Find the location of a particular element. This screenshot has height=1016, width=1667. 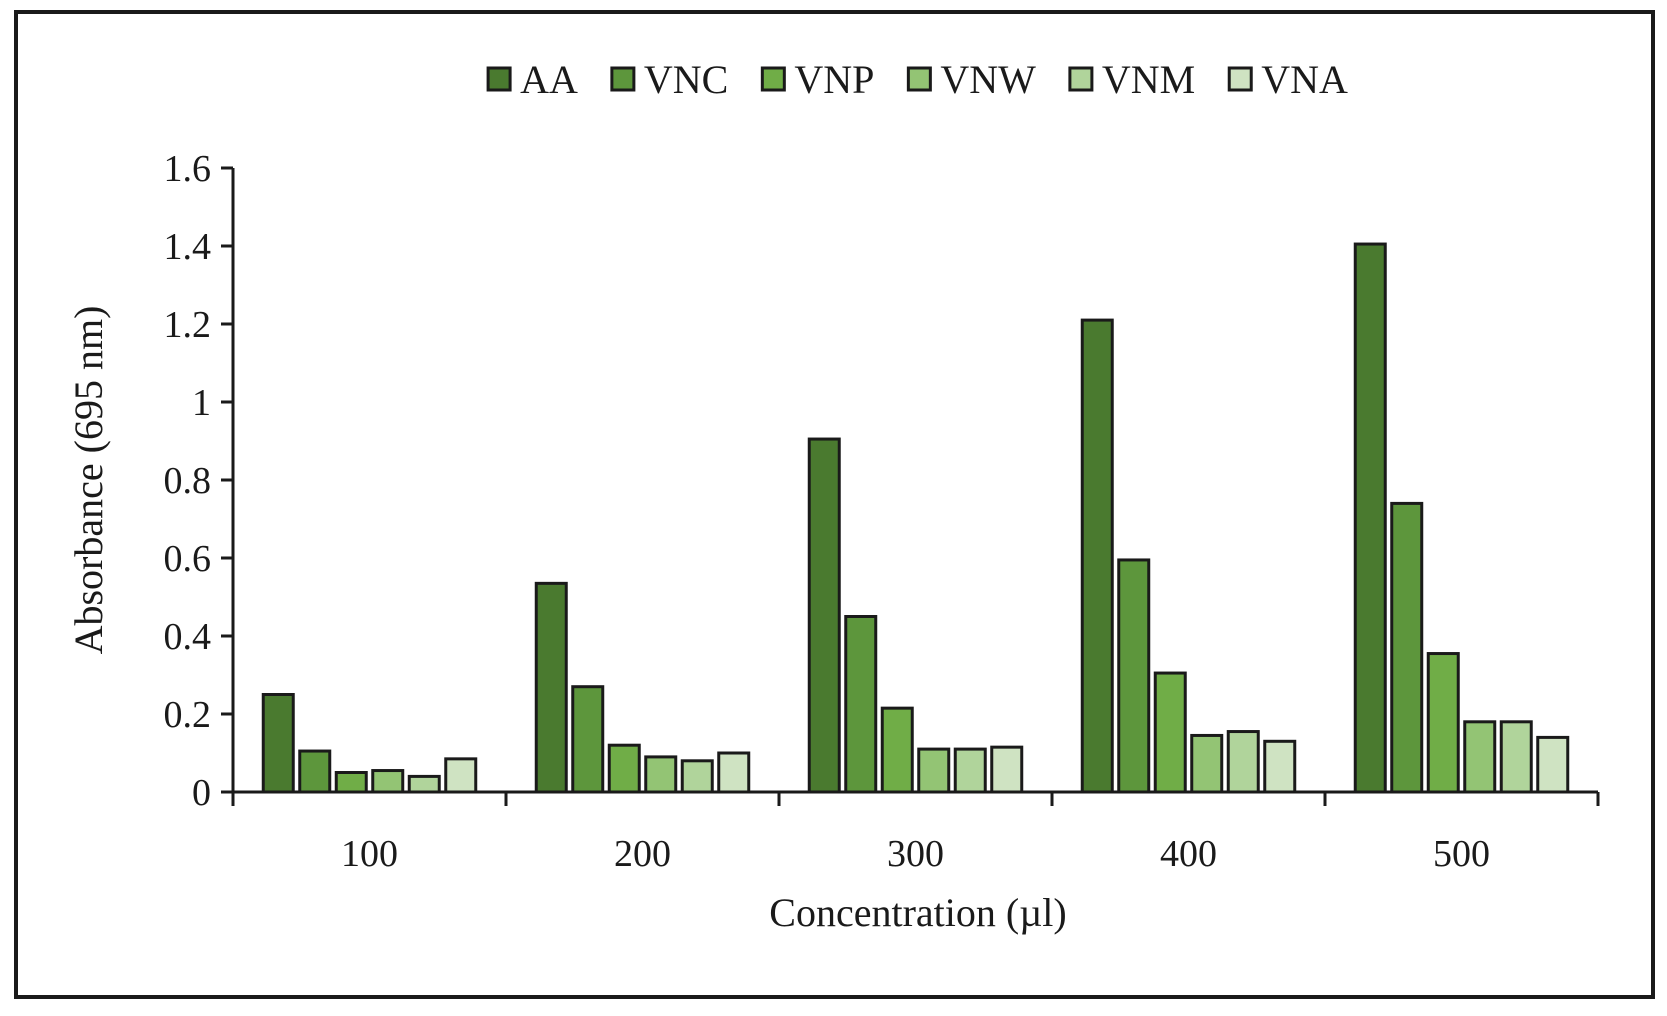

legend-label-vnm: VNM is located at coordinates (1148, 79).